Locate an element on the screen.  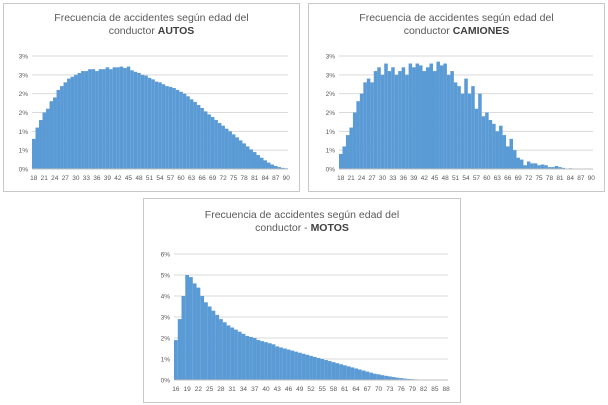
chart-title-prefix: conductor is located at coordinates (428, 31).